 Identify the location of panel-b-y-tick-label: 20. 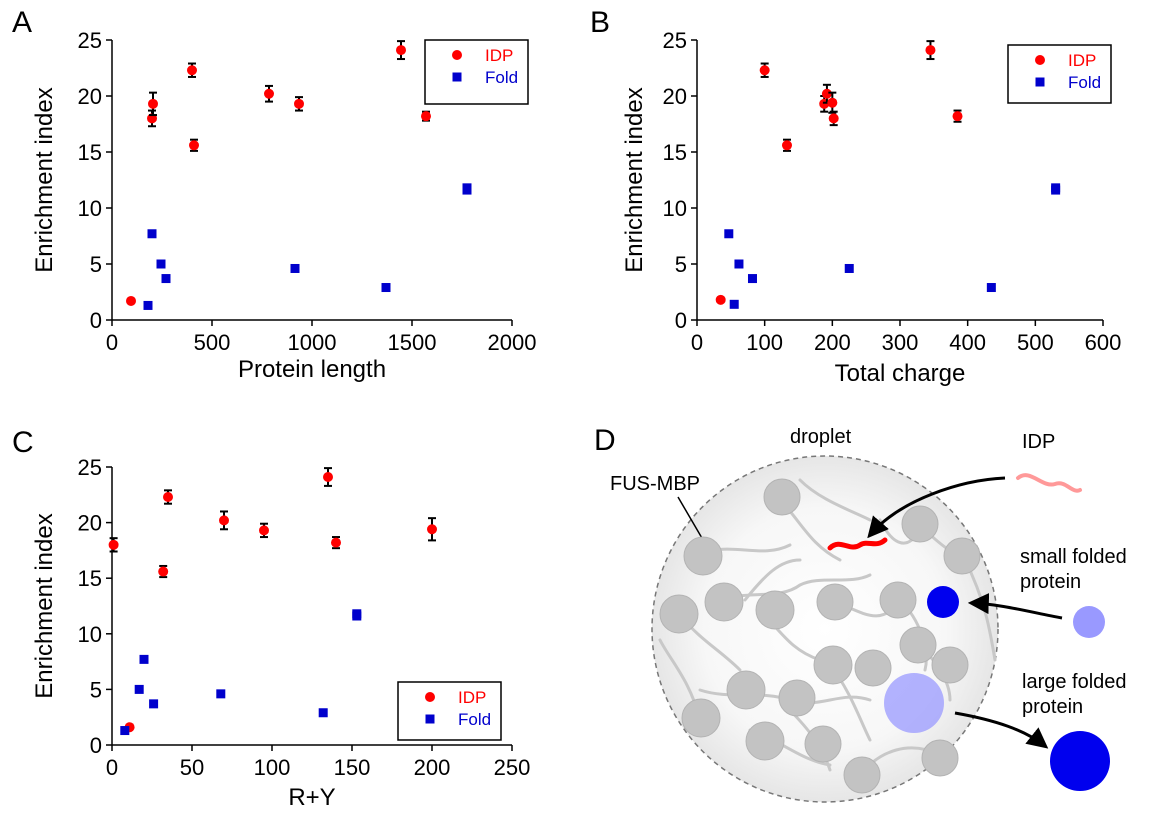
(675, 96).